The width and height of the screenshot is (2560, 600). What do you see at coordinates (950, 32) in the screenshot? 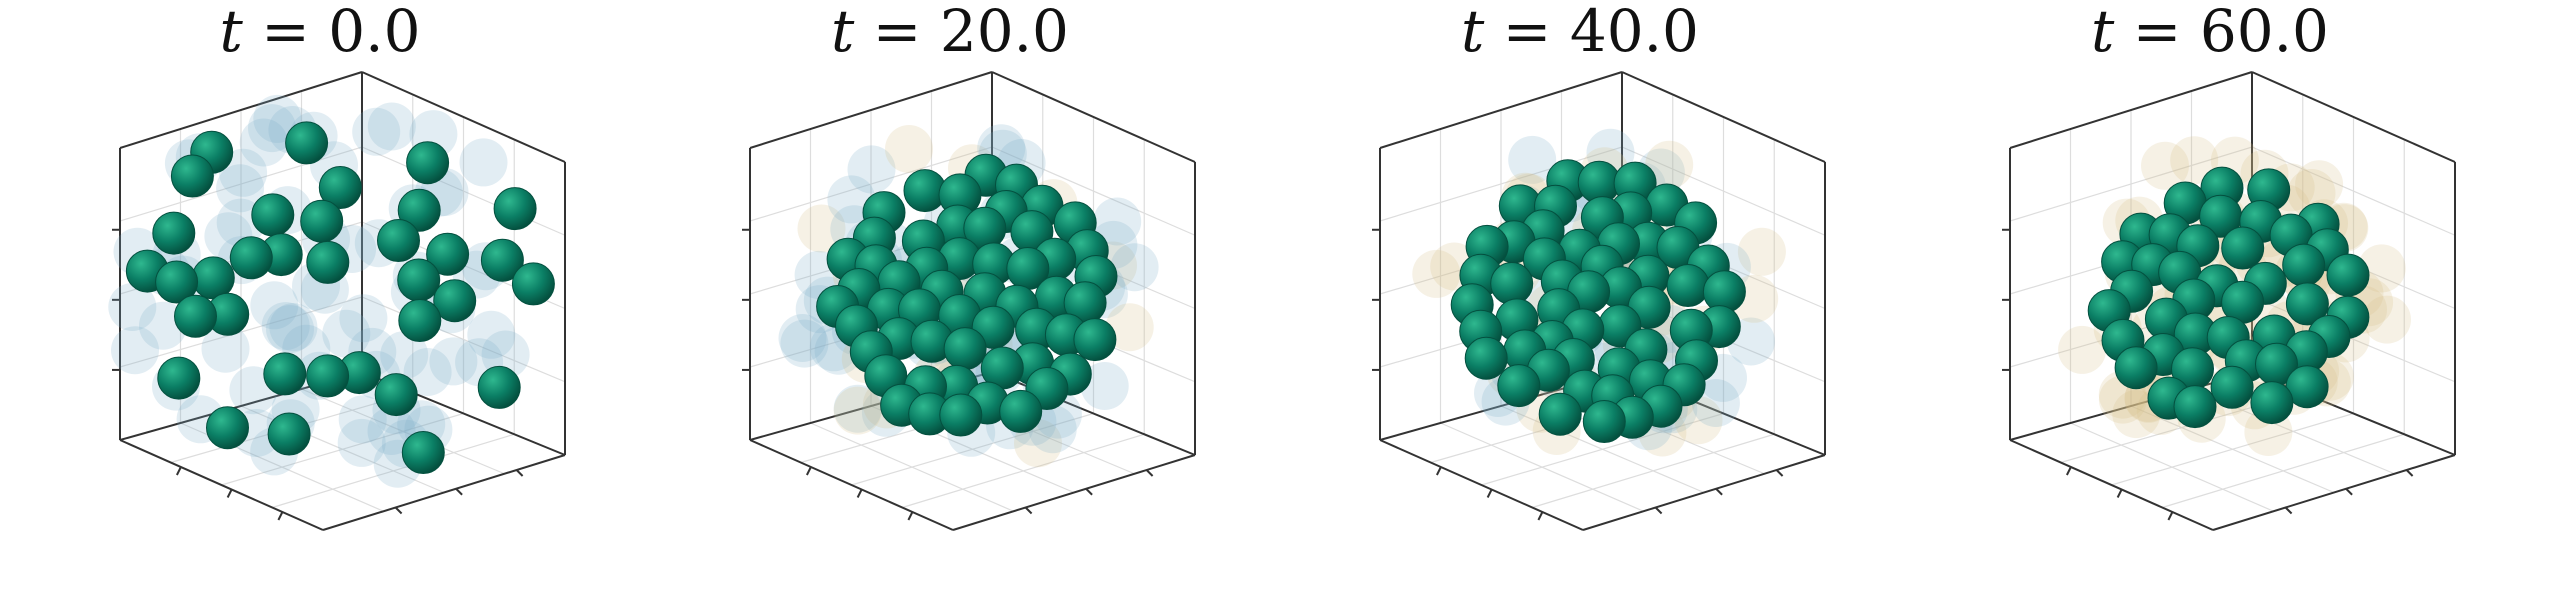
I see `panel-title: t = 20.0` at bounding box center [950, 32].